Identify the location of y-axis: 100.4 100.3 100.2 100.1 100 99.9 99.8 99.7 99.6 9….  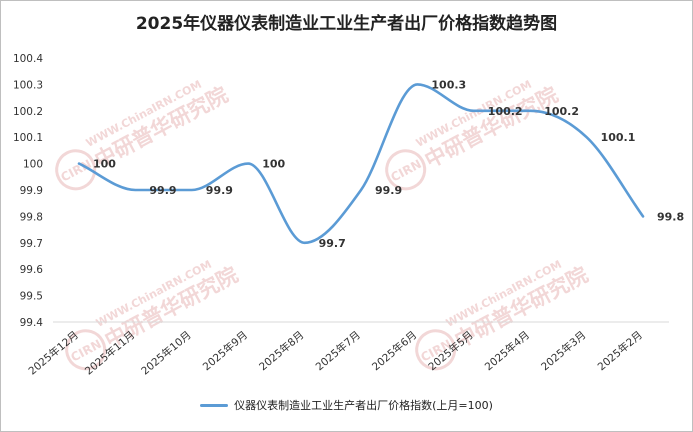
(28, 191).